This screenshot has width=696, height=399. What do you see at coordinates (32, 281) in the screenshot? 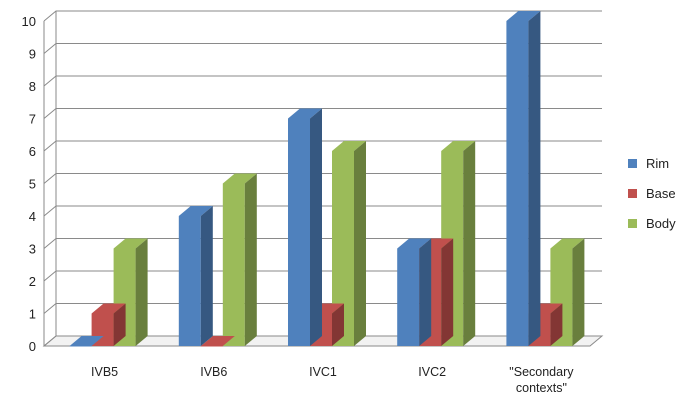
I see `y-tick-label: 2` at bounding box center [32, 281].